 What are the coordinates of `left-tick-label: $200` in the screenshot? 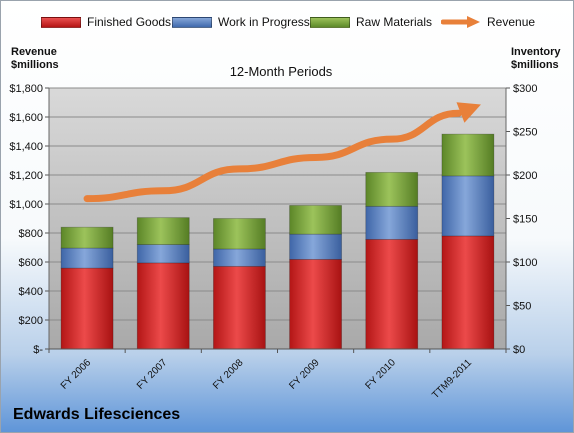 It's located at (31, 321).